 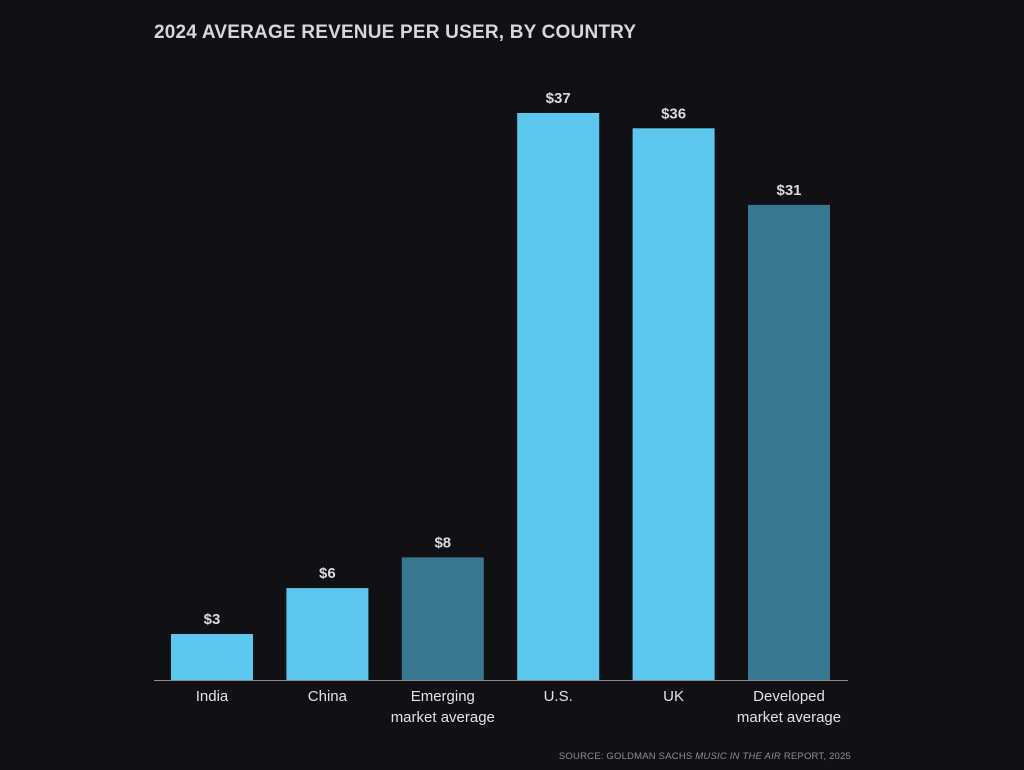 I want to click on value-label-5: $31, so click(x=788, y=190).